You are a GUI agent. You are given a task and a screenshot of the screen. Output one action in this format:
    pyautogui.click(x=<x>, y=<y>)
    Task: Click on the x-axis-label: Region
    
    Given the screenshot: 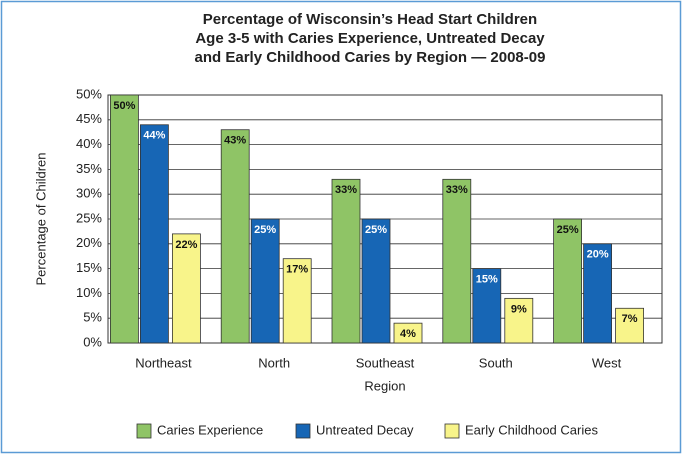 What is the action you would take?
    pyautogui.click(x=384, y=385)
    